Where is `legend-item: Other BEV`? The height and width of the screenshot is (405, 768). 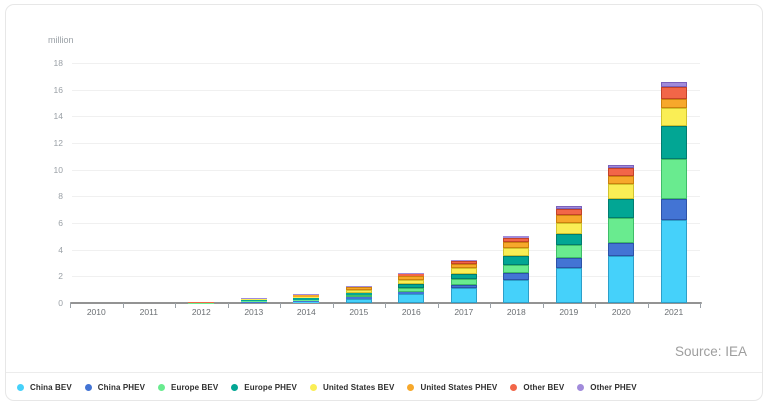 legend-item: Other BEV is located at coordinates (537, 387).